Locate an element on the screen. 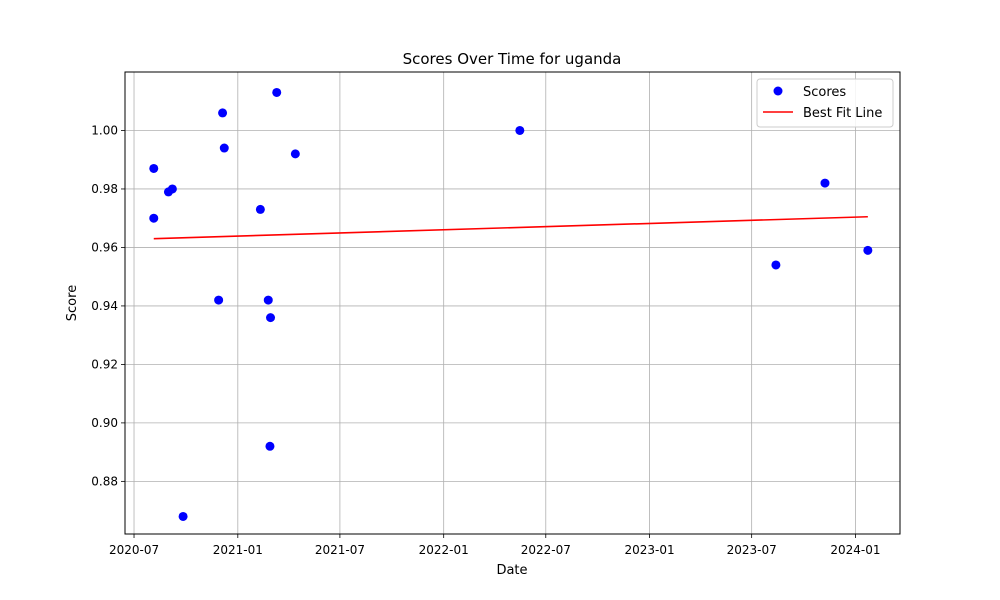  y-axis-ticks: 0.88 0.90 0.92 0.94 0.96 0.98 1.00 is located at coordinates (108, 305).